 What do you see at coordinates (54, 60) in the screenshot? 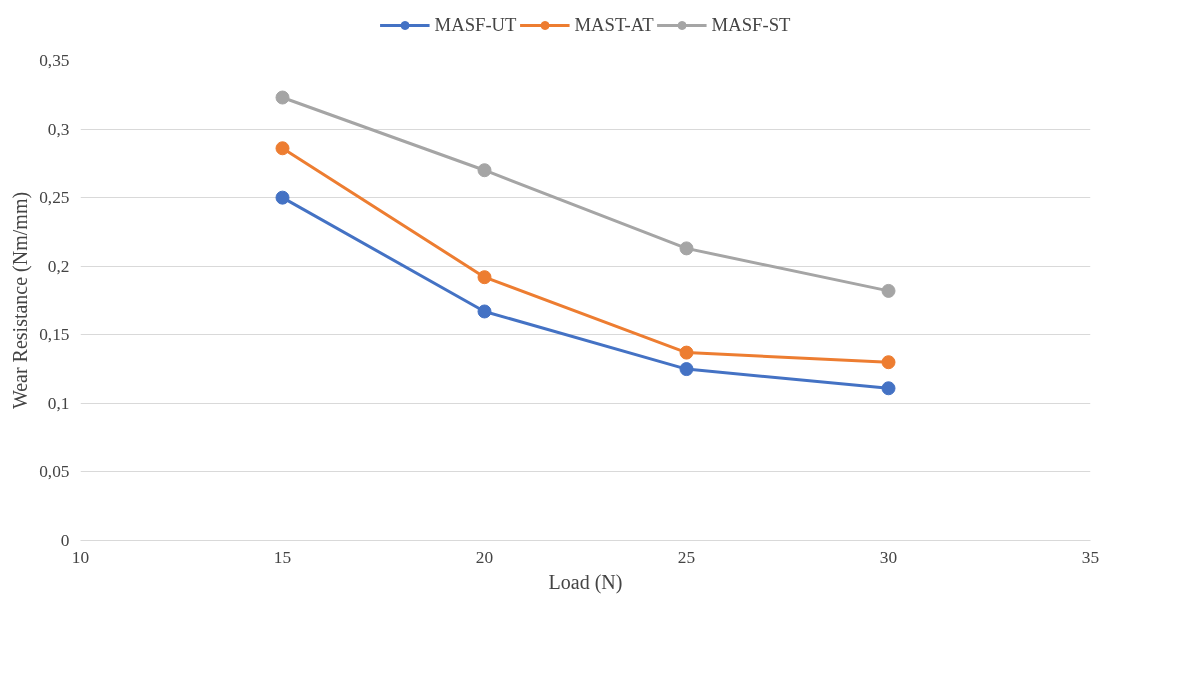
I see `y-tick-label: 0,35` at bounding box center [54, 60].